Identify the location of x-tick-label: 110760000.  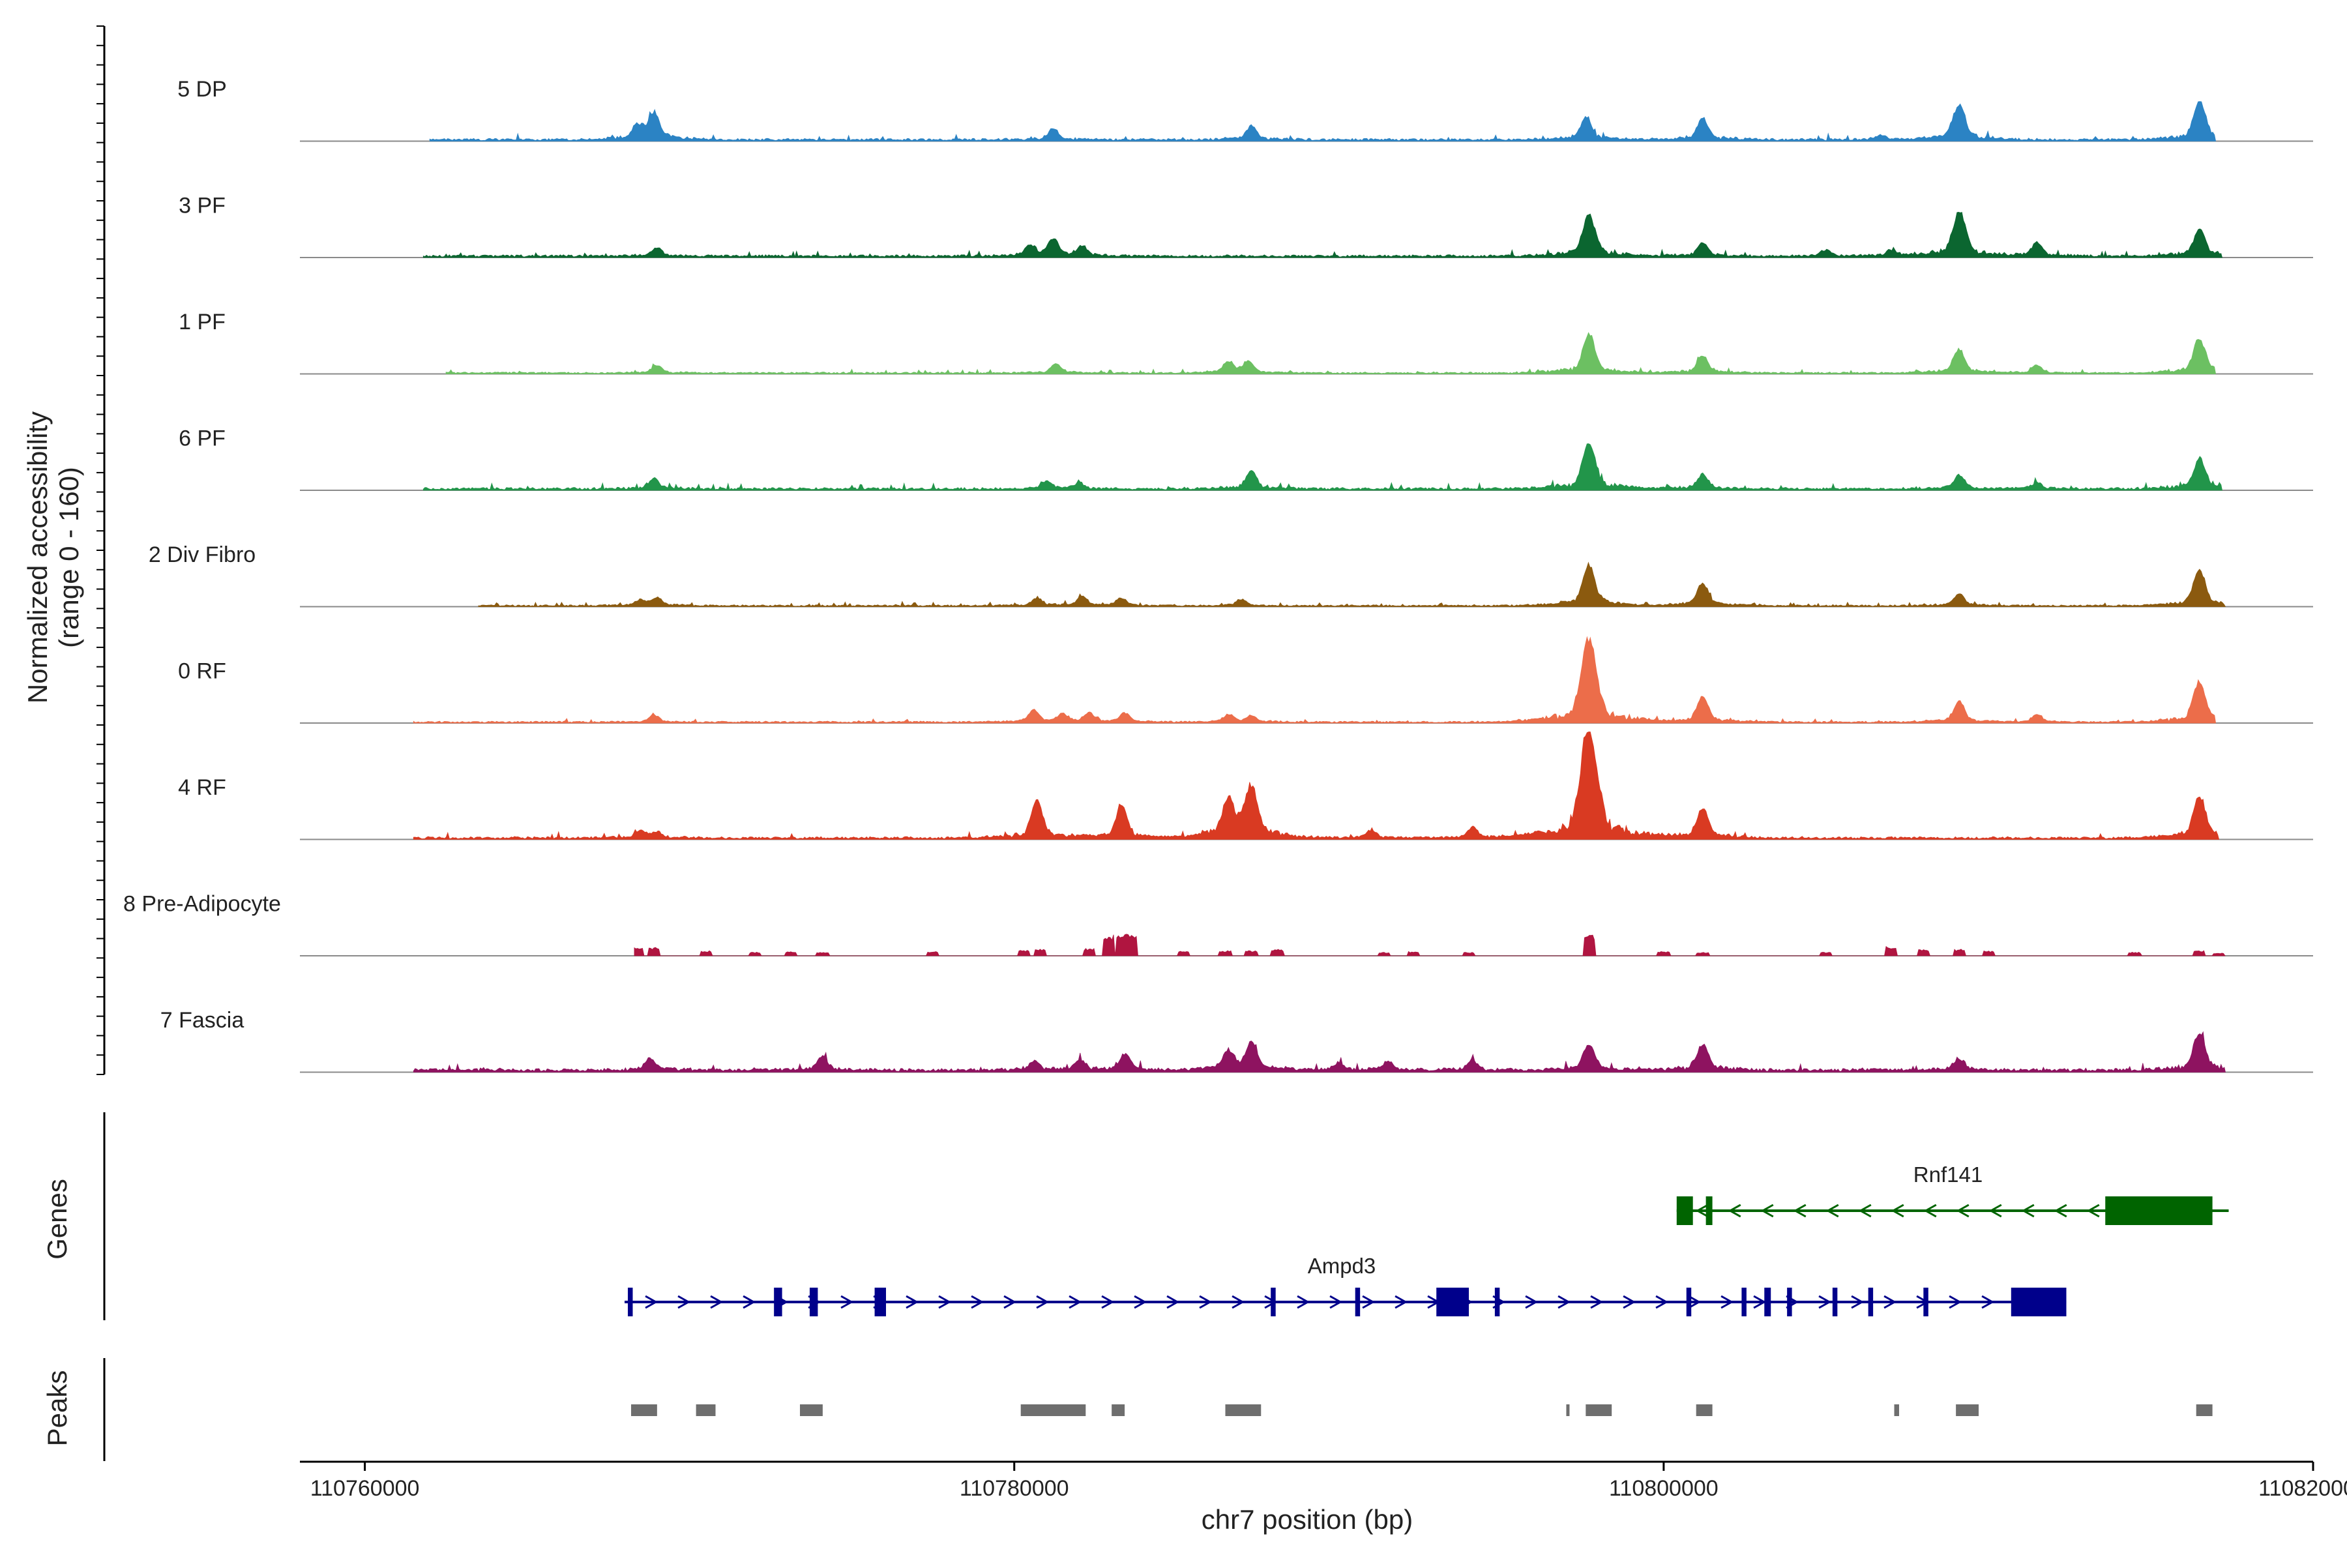
(365, 1489).